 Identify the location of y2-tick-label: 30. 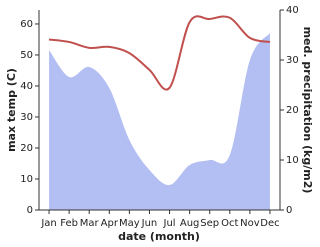
(292, 60).